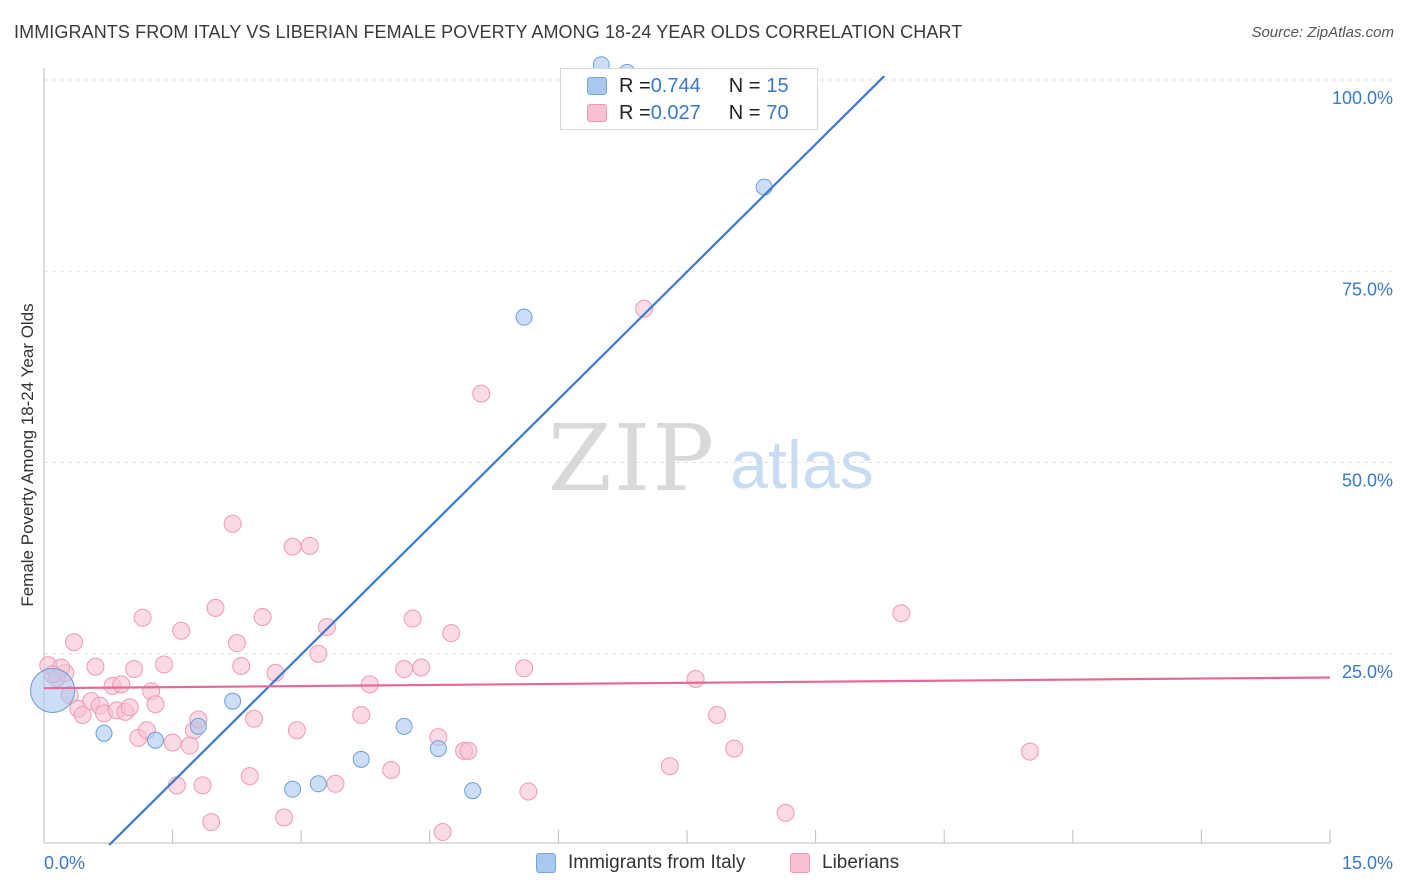 This screenshot has width=1406, height=892. What do you see at coordinates (800, 863) in the screenshot?
I see `bottom-legend-swatch-liberians` at bounding box center [800, 863].